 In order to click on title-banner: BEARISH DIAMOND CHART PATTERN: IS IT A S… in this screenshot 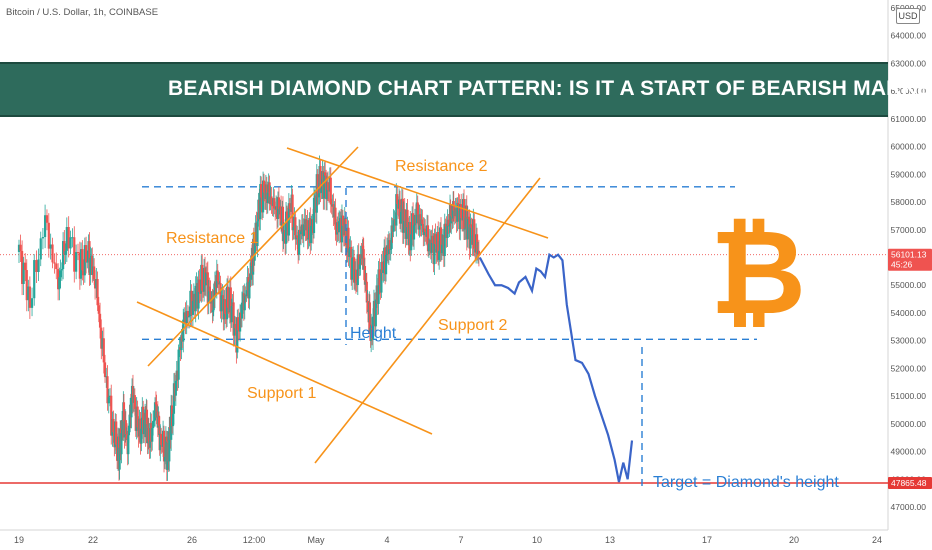, I will do `click(466, 89)`.